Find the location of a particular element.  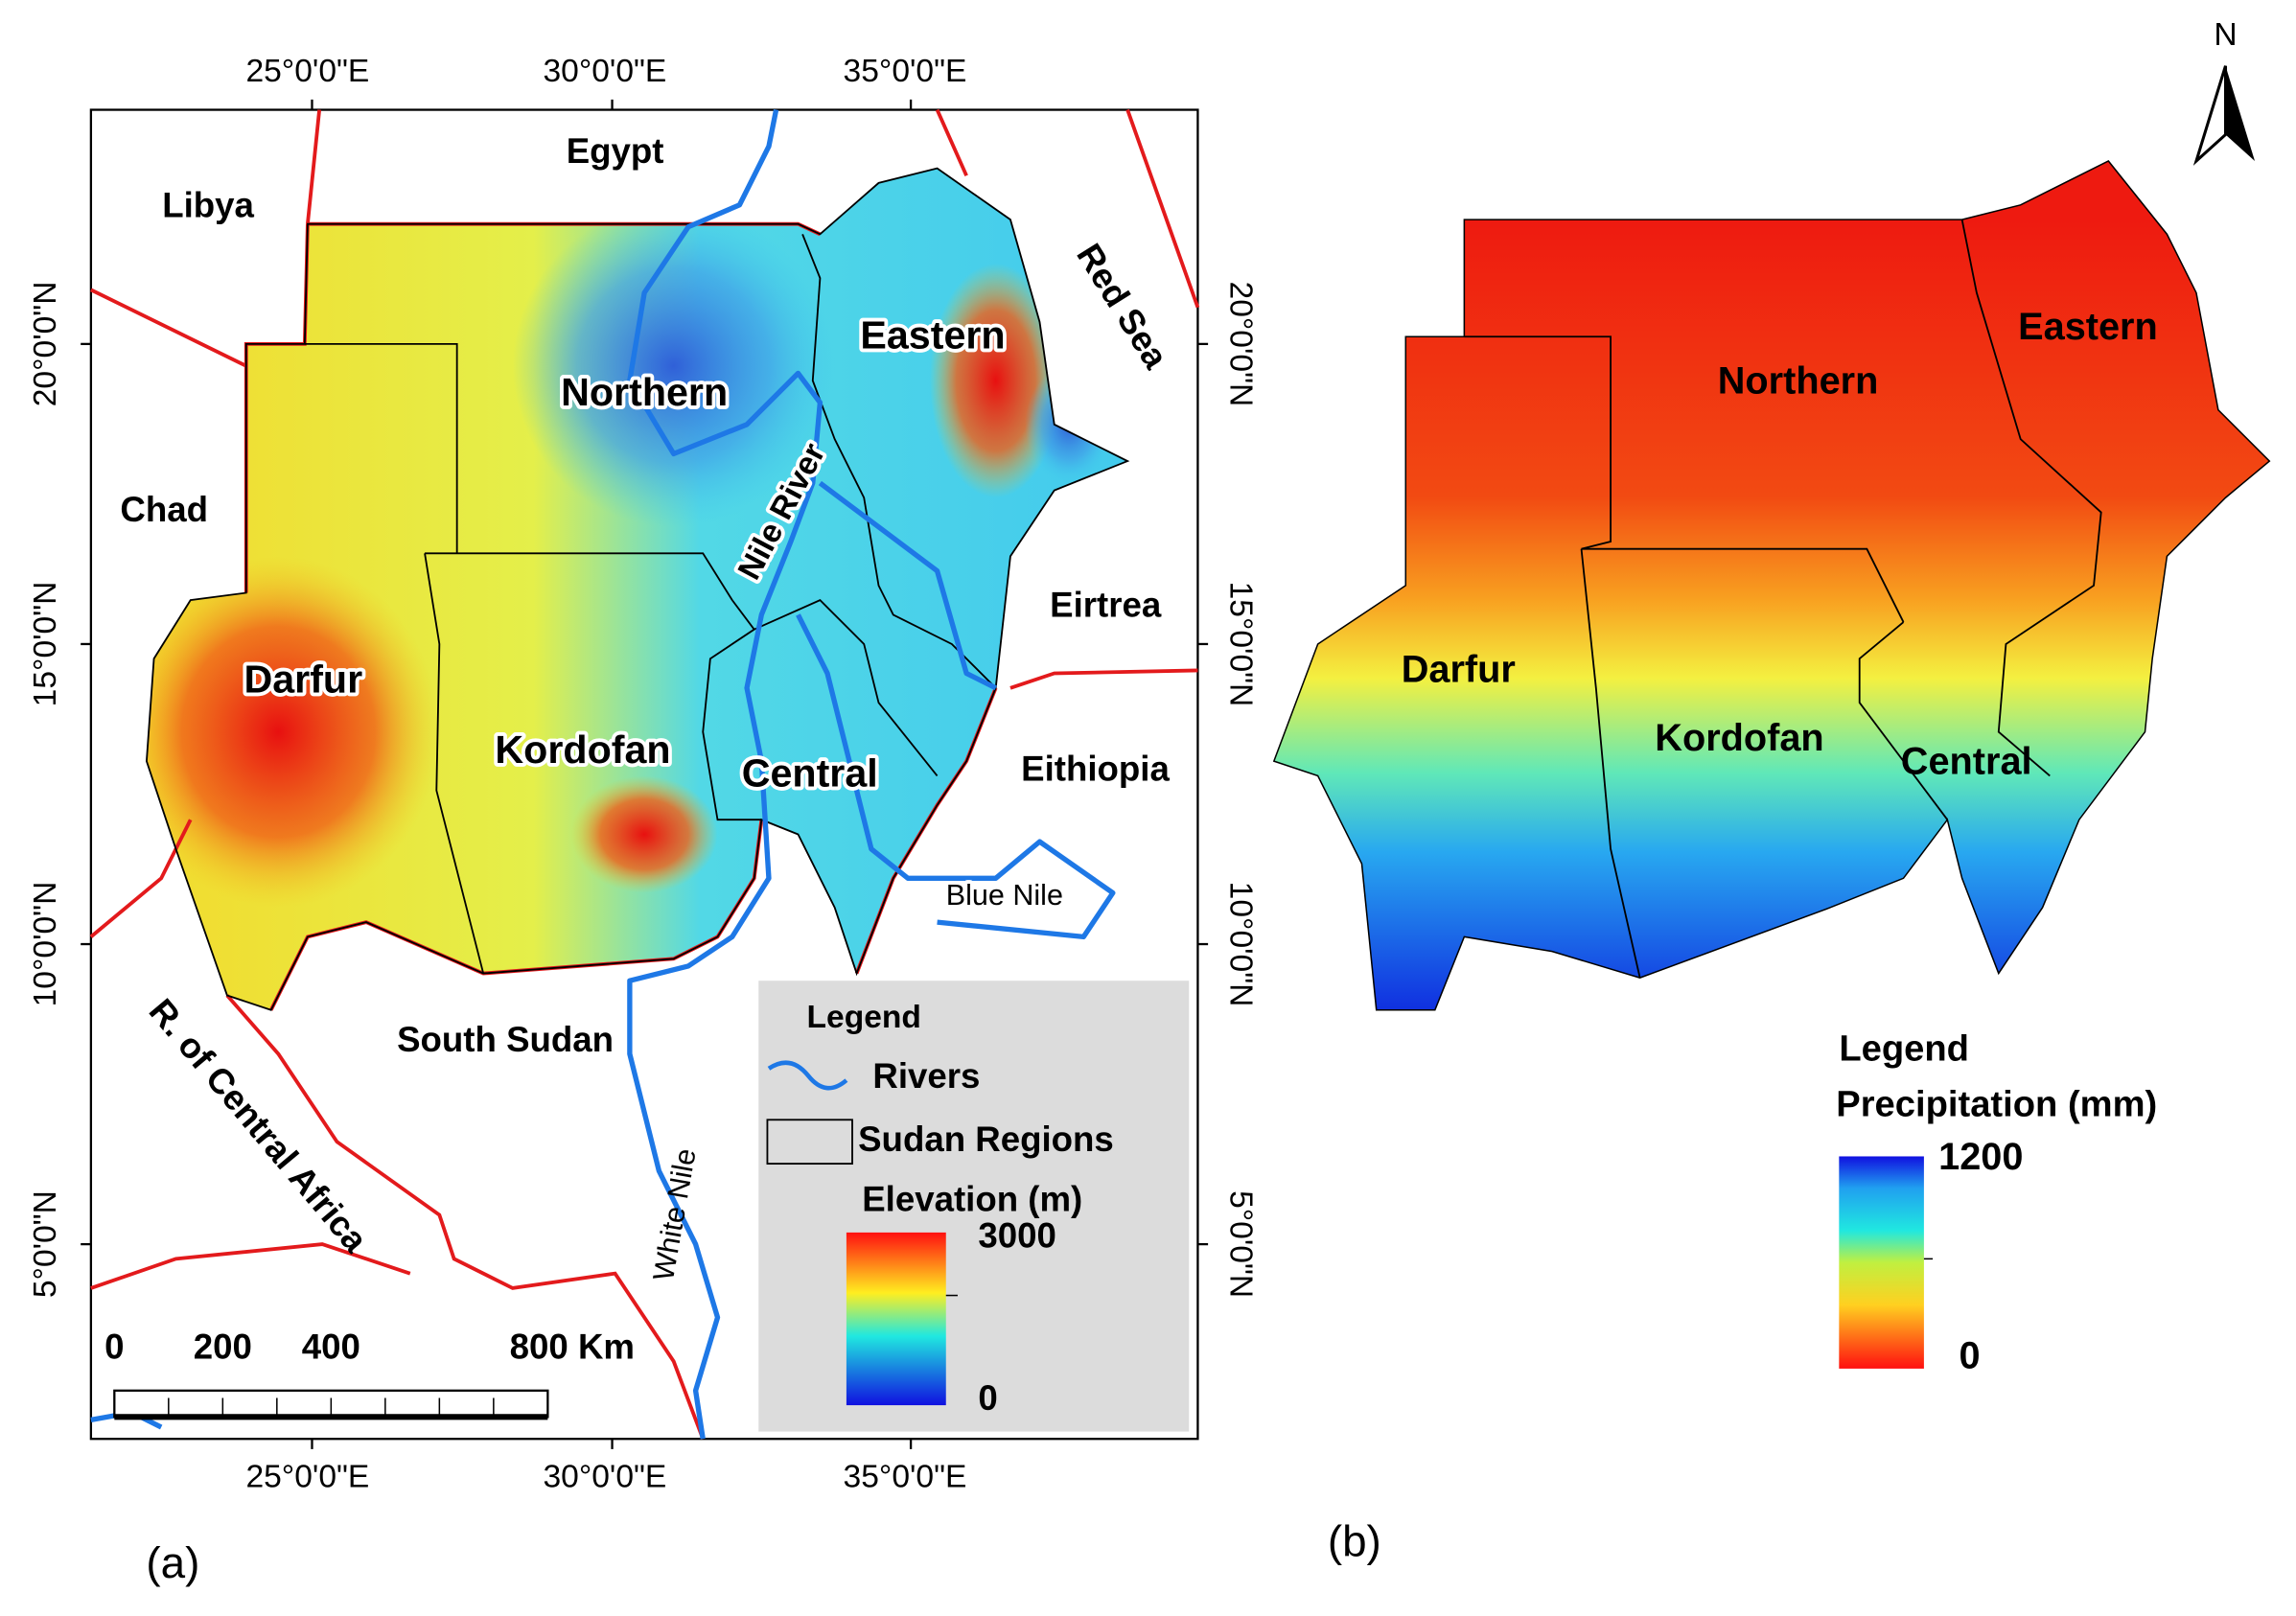

legend-box is located at coordinates (974, 1206).